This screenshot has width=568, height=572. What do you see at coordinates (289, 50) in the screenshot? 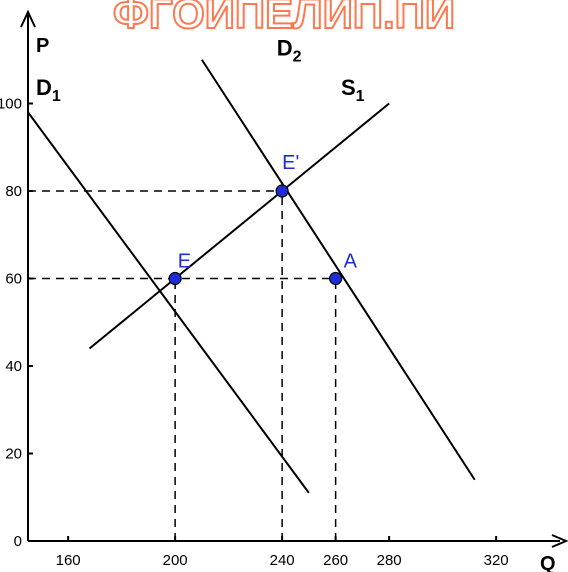
I see `curve-label-d2: D2` at bounding box center [289, 50].